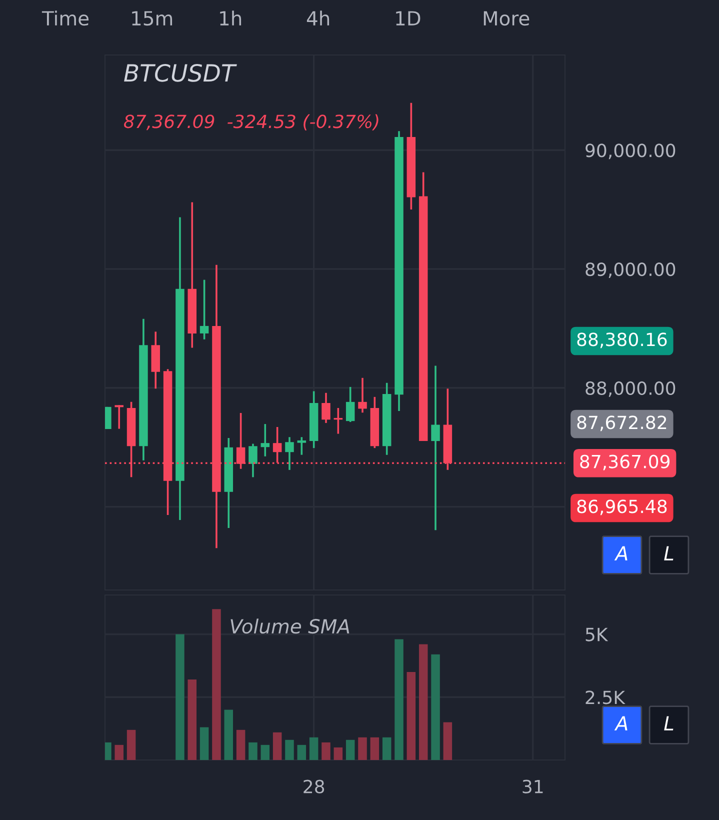  What do you see at coordinates (631, 270) in the screenshot?
I see `y-tick-label: 89,000.00` at bounding box center [631, 270].